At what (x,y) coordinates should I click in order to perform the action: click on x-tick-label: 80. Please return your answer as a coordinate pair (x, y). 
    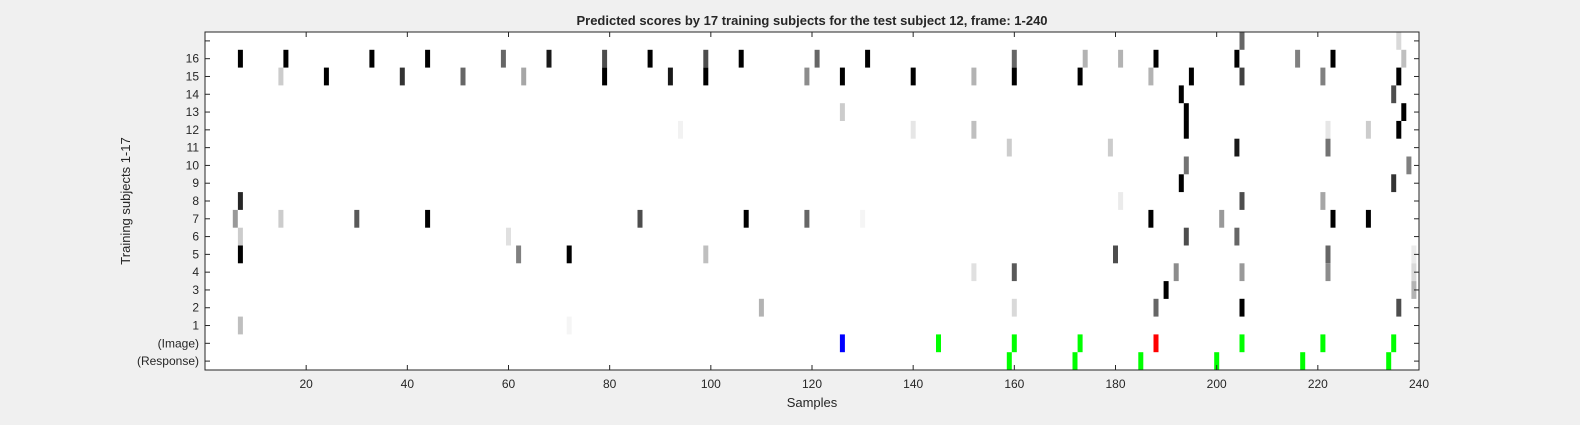
    Looking at the image, I should click on (610, 384).